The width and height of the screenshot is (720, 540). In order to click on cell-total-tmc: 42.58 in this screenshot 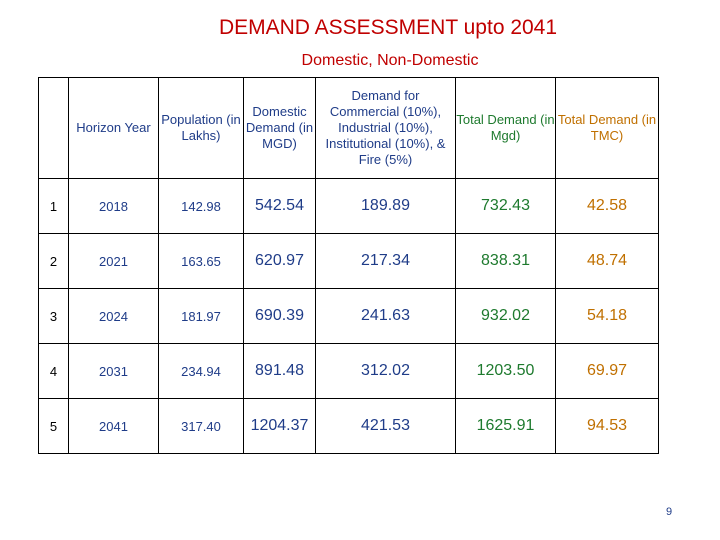, I will do `click(607, 206)`.